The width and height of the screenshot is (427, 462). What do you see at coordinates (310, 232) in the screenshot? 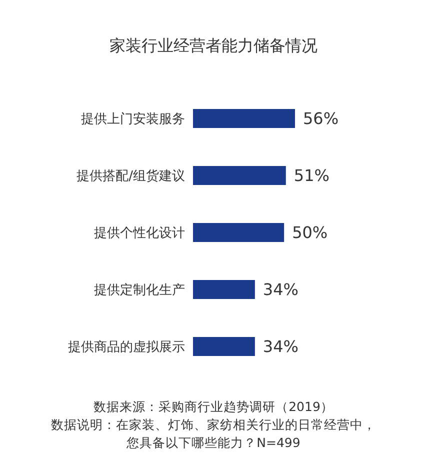
I see `data-label: 50%` at bounding box center [310, 232].